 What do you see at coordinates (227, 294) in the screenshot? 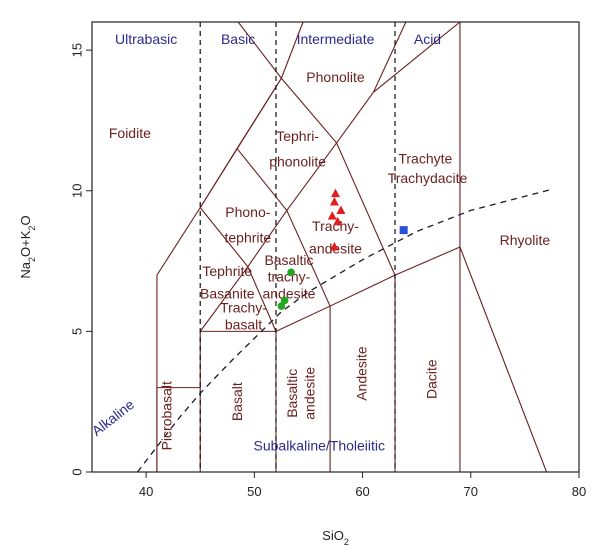
I see `field-label: Basanite` at bounding box center [227, 294].